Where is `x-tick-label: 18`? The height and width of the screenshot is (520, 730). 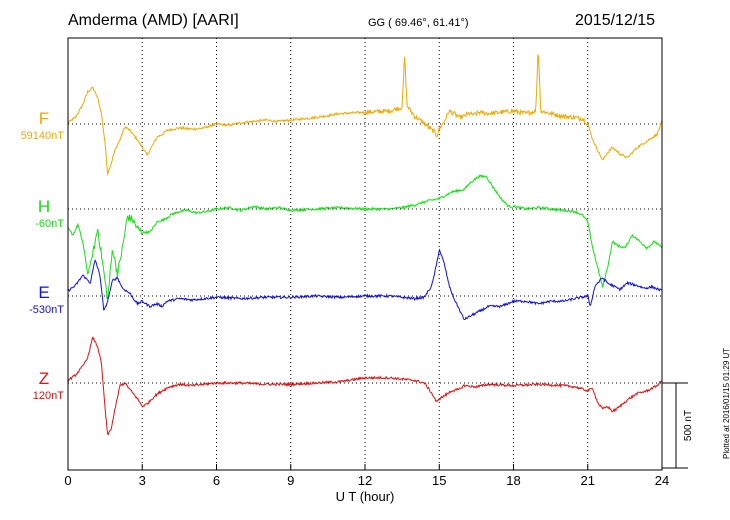 x-tick-label: 18 is located at coordinates (513, 480).